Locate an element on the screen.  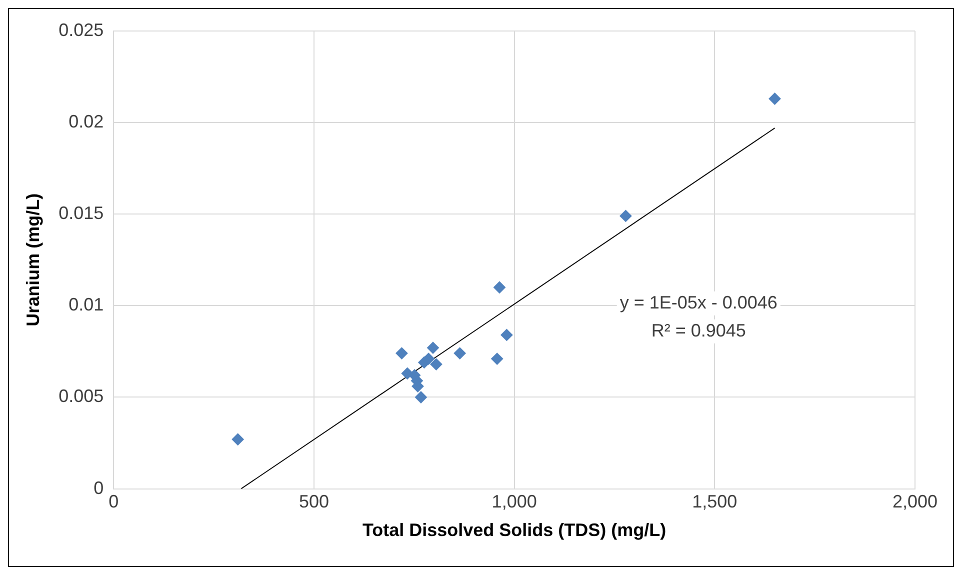
y-axis-title: Uranium (mg/L) is located at coordinates (32, 259).